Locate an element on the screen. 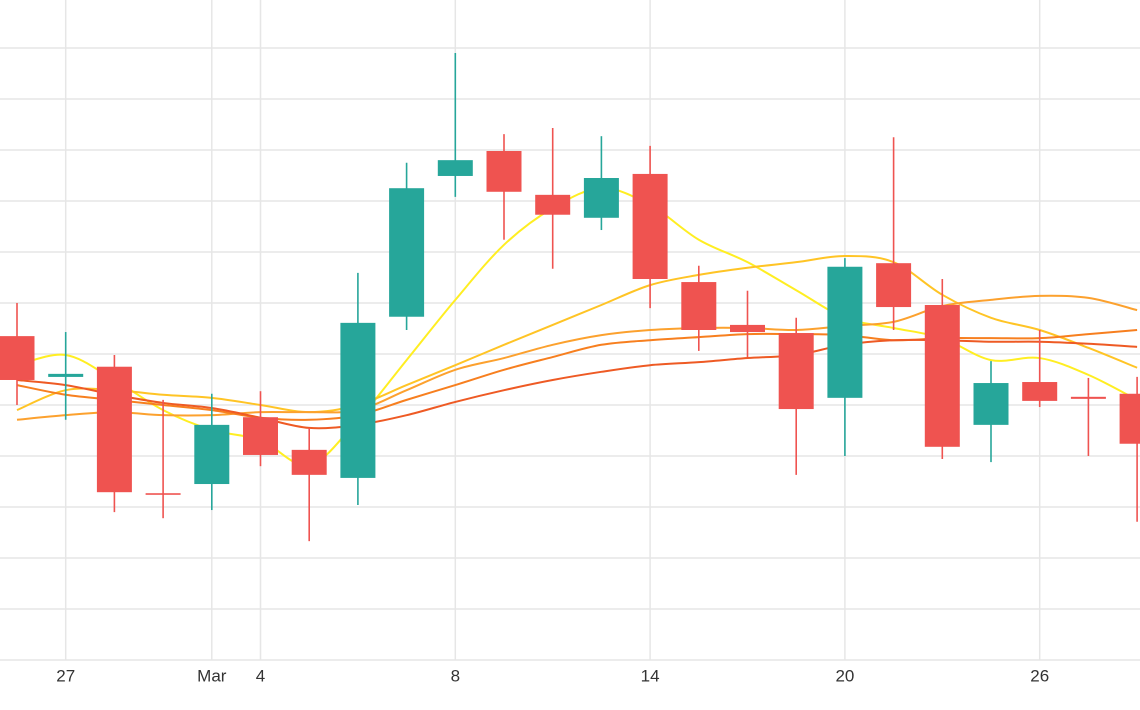  x-tick-label: 4 is located at coordinates (260, 675).